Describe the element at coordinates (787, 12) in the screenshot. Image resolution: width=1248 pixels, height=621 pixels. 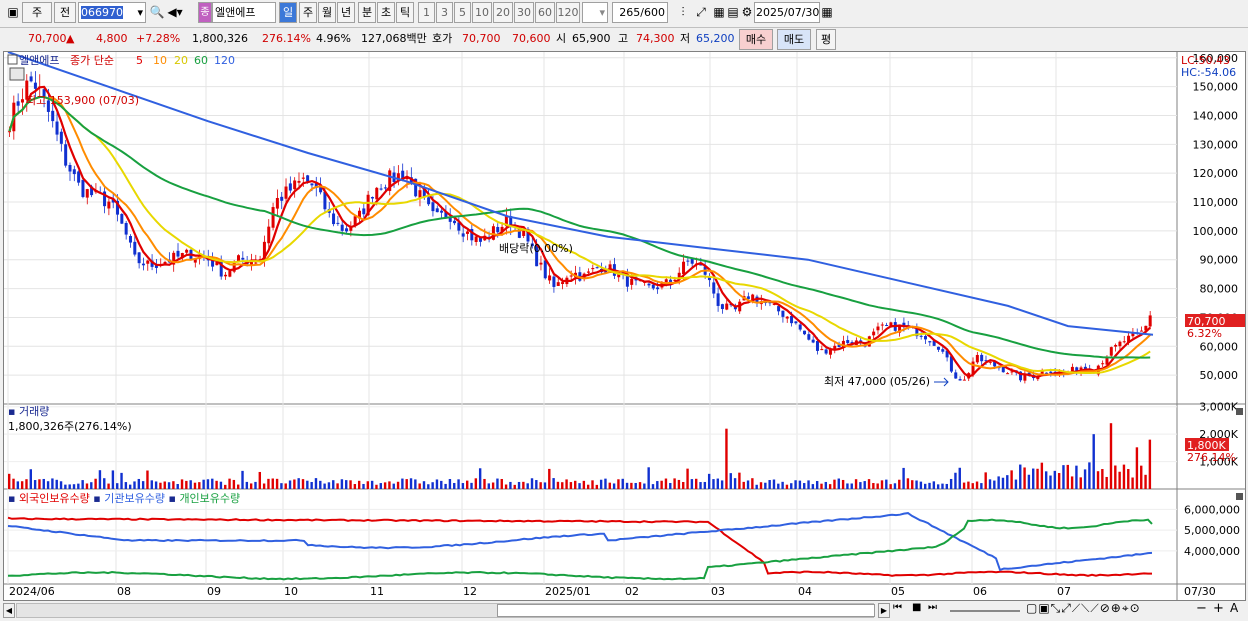
I see `date-input: 2025/07/30` at that location.